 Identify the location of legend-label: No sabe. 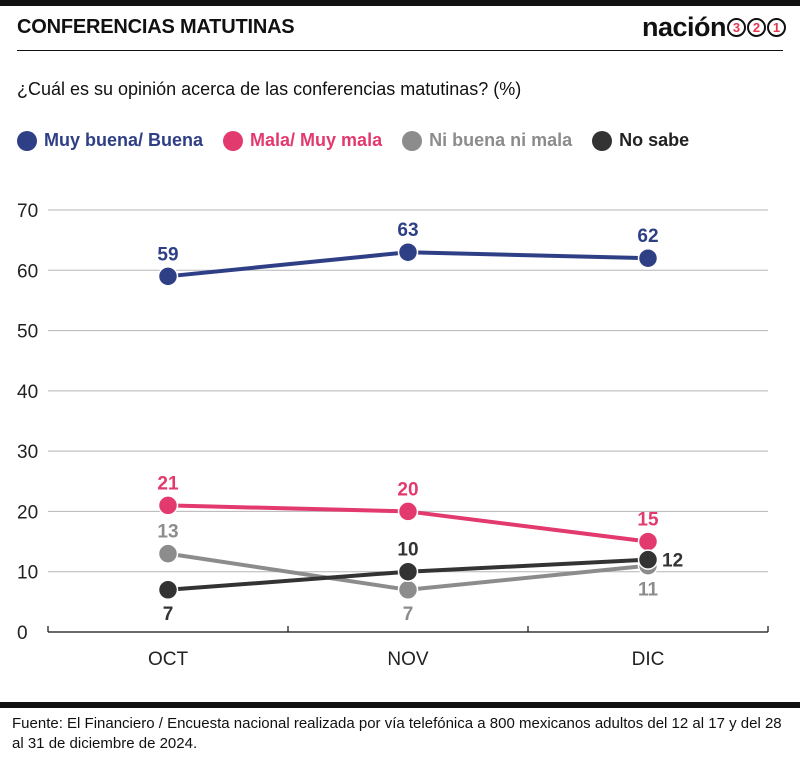
(654, 140).